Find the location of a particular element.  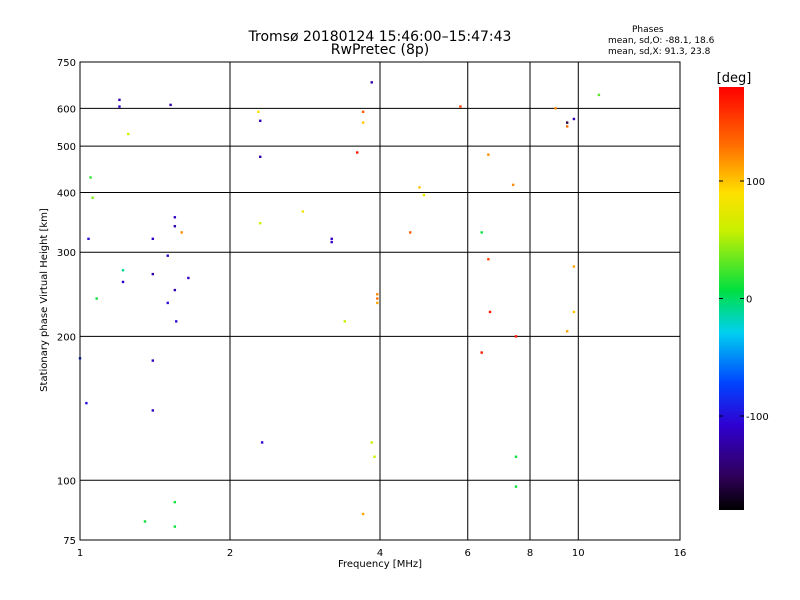

colorbar-label: [deg] is located at coordinates (734, 78).